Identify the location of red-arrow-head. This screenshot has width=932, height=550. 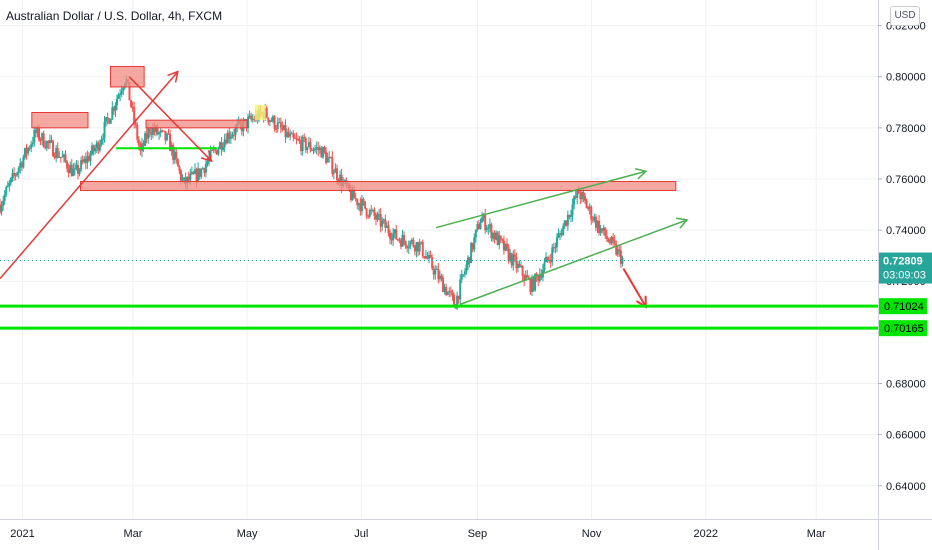
(206, 156).